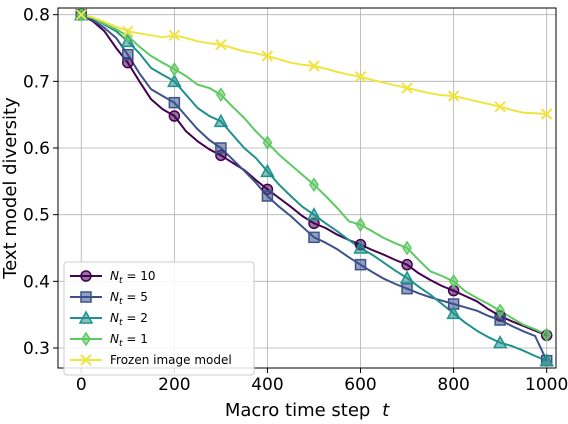  What do you see at coordinates (132, 277) in the screenshot?
I see `legend-label: Nt = 10` at bounding box center [132, 277].